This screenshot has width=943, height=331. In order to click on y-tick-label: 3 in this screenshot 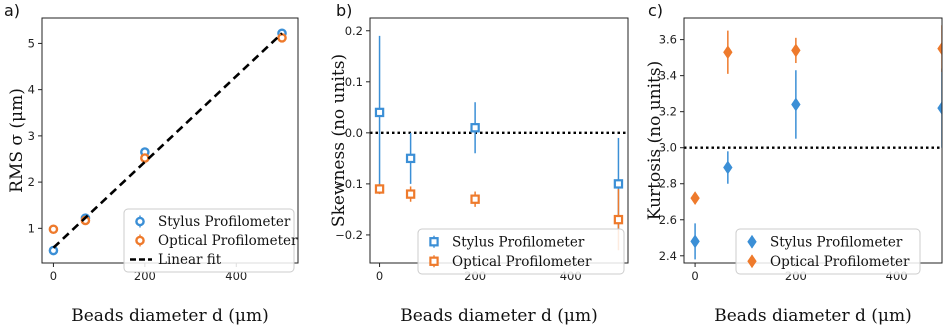, I will do `click(31, 136)`.